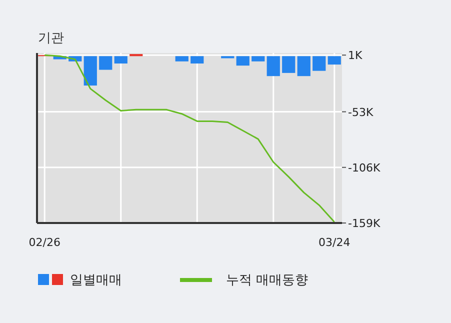  Describe the element at coordinates (364, 223) in the screenshot. I see `y-tick-label: -159K` at that location.